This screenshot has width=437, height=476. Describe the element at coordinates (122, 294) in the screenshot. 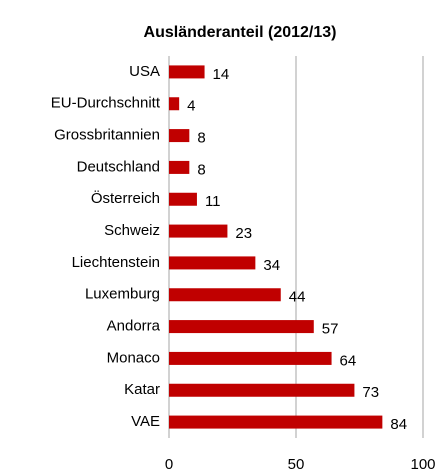

I see `y-tick-label: Luxemburg` at that location.